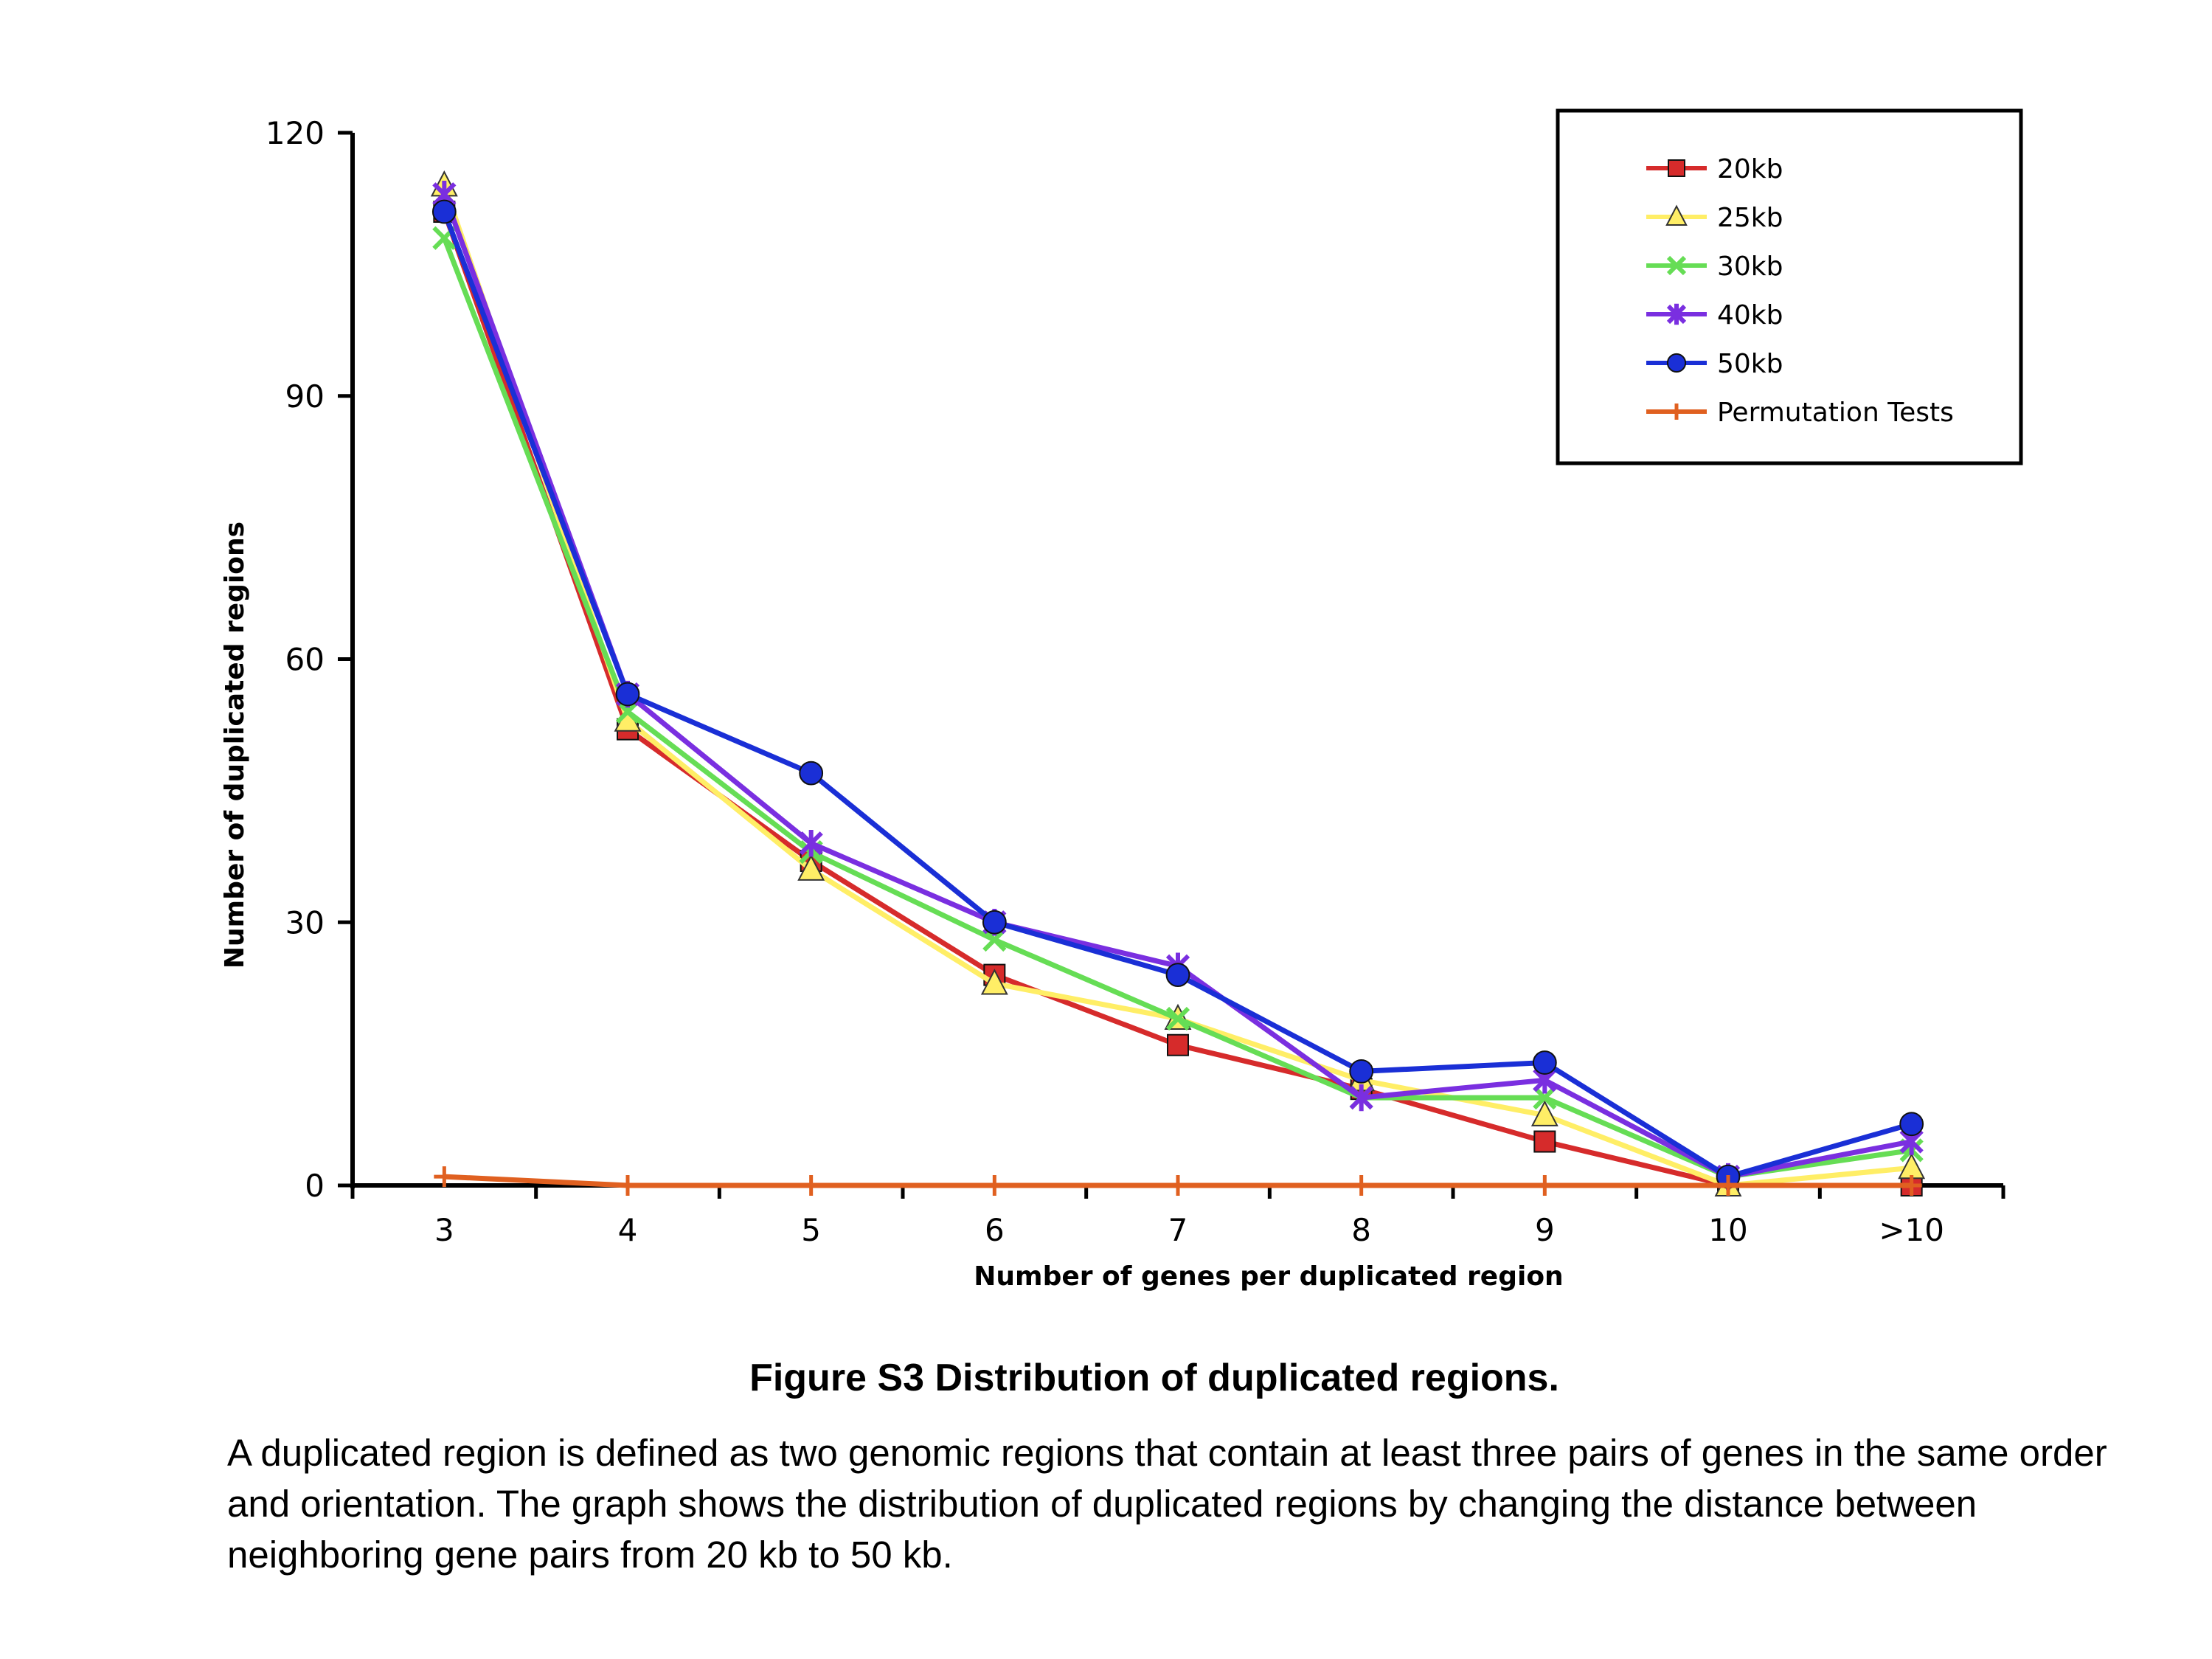 The width and height of the screenshot is (2212, 1659). Describe the element at coordinates (995, 1230) in the screenshot. I see `x-tick-label: 6` at that location.